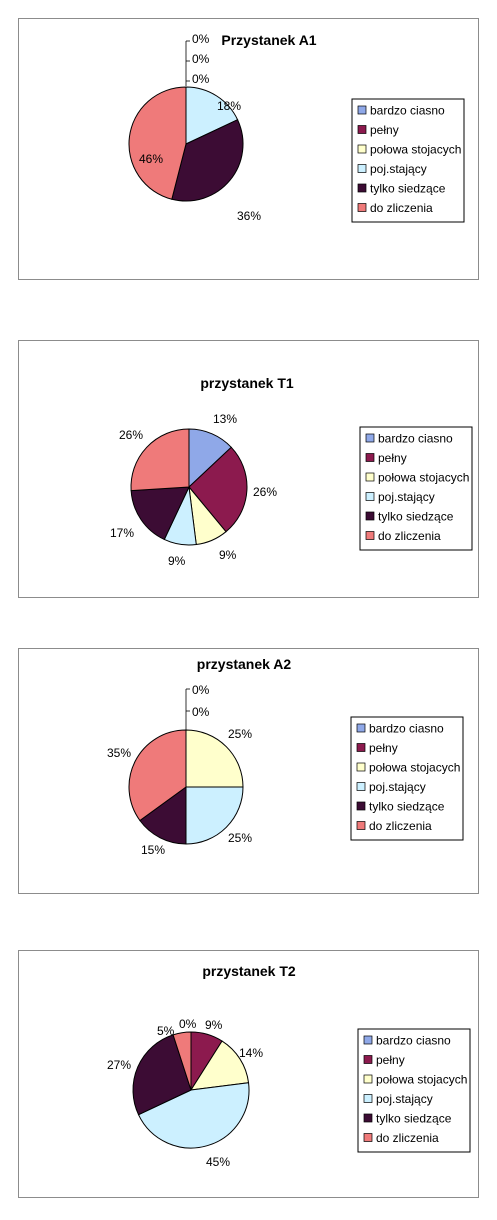  What do you see at coordinates (177, 561) in the screenshot?
I see `data-label-4: 9%` at bounding box center [177, 561].